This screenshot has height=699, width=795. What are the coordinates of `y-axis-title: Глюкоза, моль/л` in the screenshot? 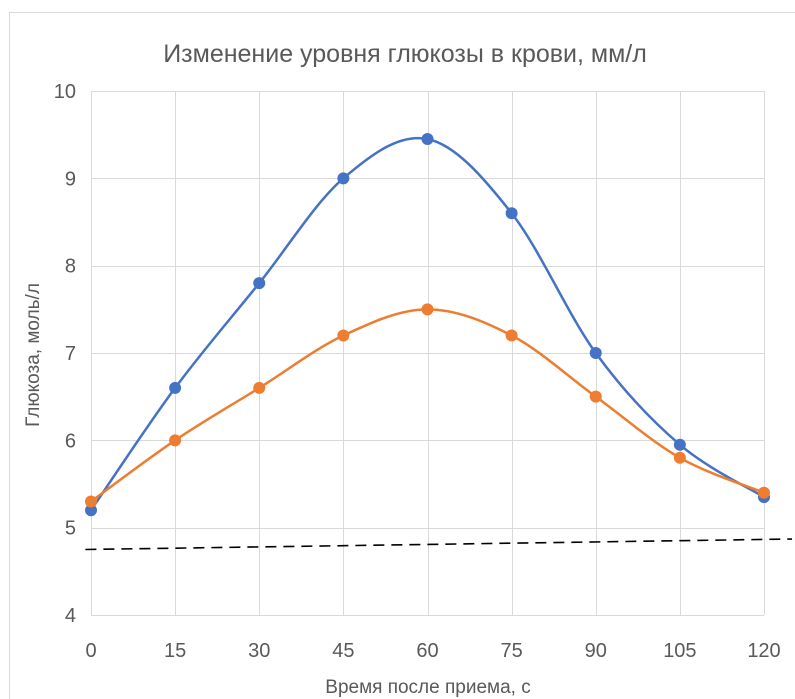 It's located at (33, 355).